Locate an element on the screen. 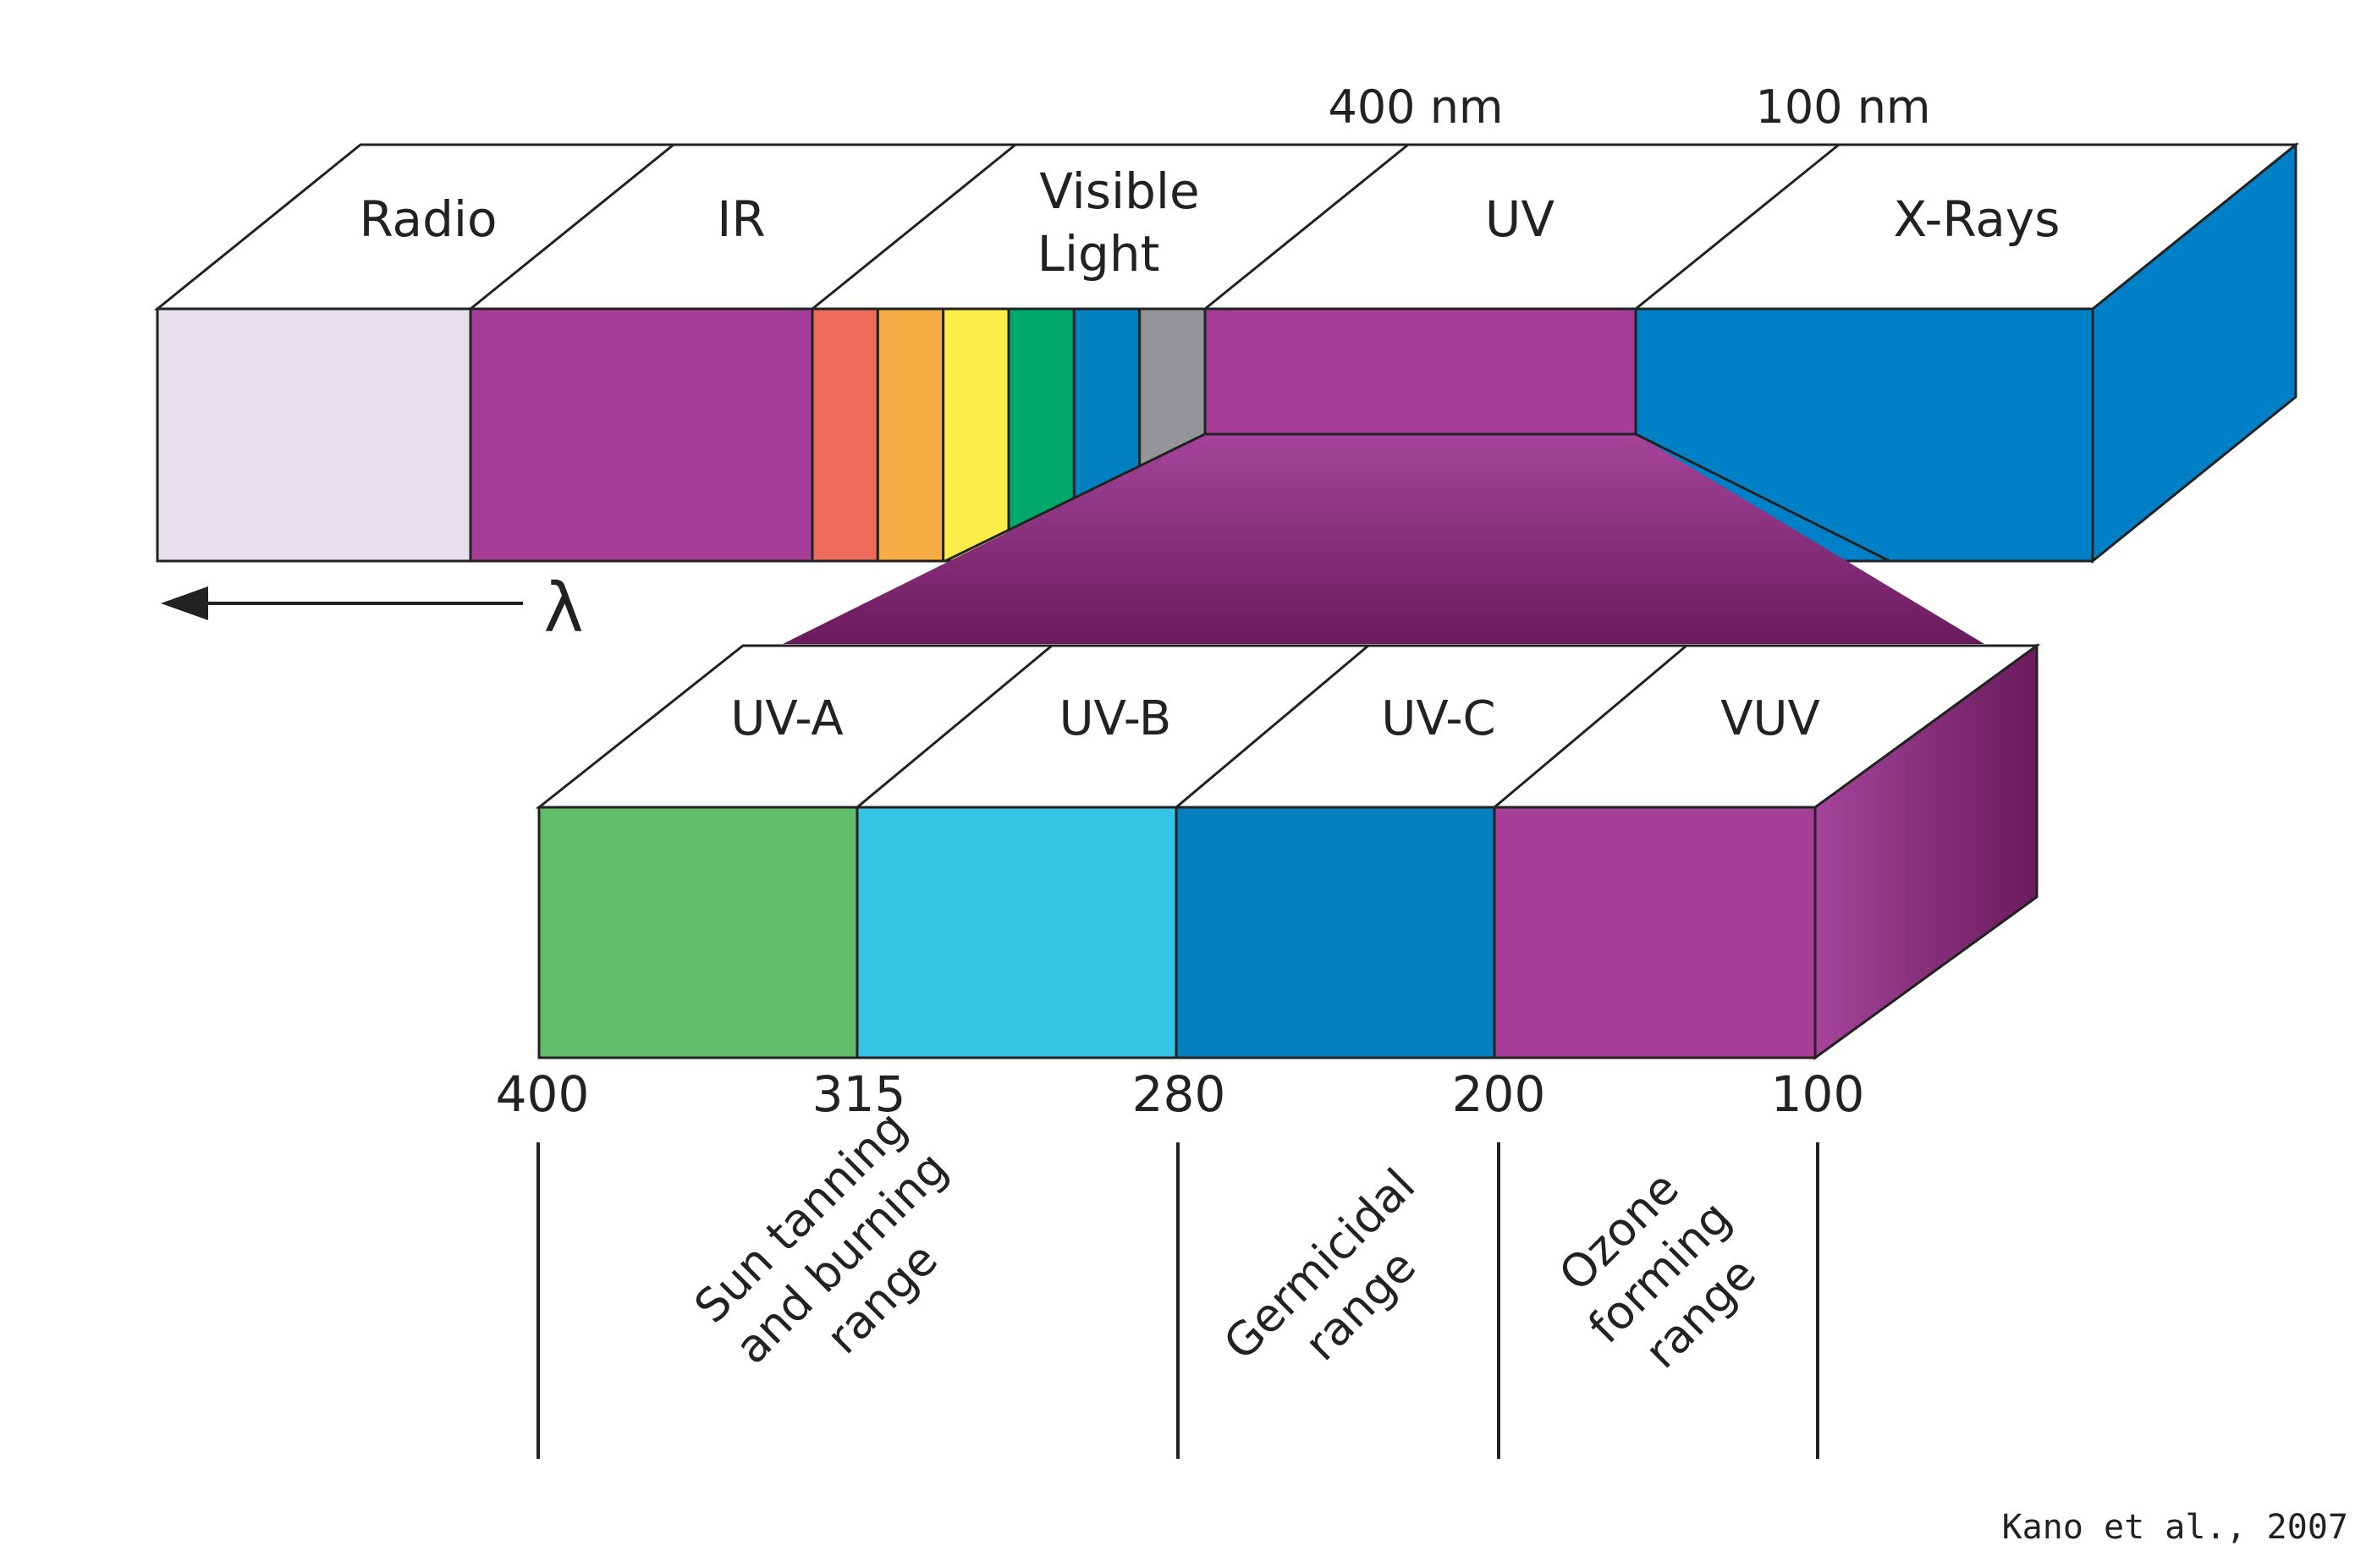  top-divider-ir-visible is located at coordinates (914, 227).